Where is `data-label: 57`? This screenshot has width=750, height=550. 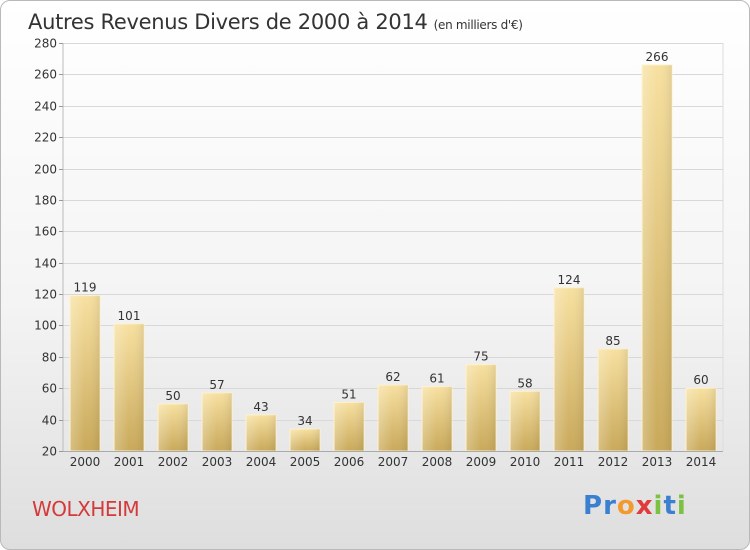 data-label: 57 is located at coordinates (216, 385).